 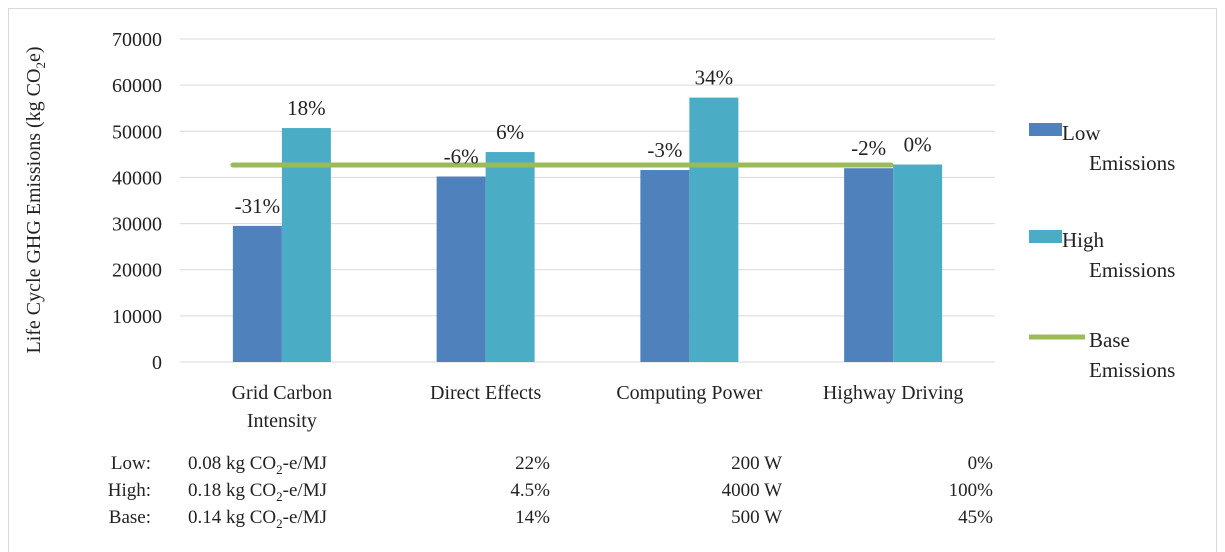 I want to click on table-cell: 200 W, so click(x=756, y=463).